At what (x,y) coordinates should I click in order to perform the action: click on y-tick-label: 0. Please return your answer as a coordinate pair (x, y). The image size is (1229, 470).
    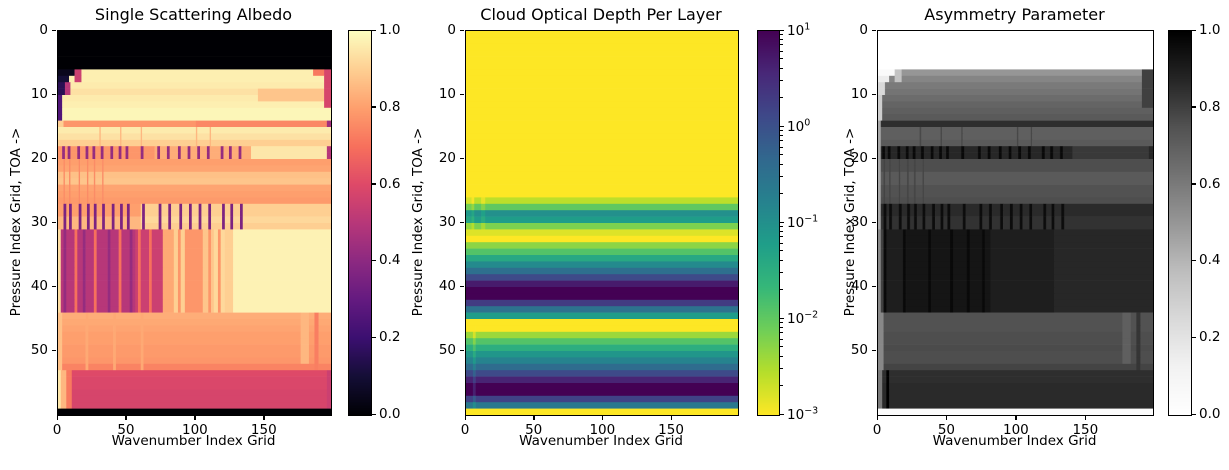
    Looking at the image, I should click on (863, 30).